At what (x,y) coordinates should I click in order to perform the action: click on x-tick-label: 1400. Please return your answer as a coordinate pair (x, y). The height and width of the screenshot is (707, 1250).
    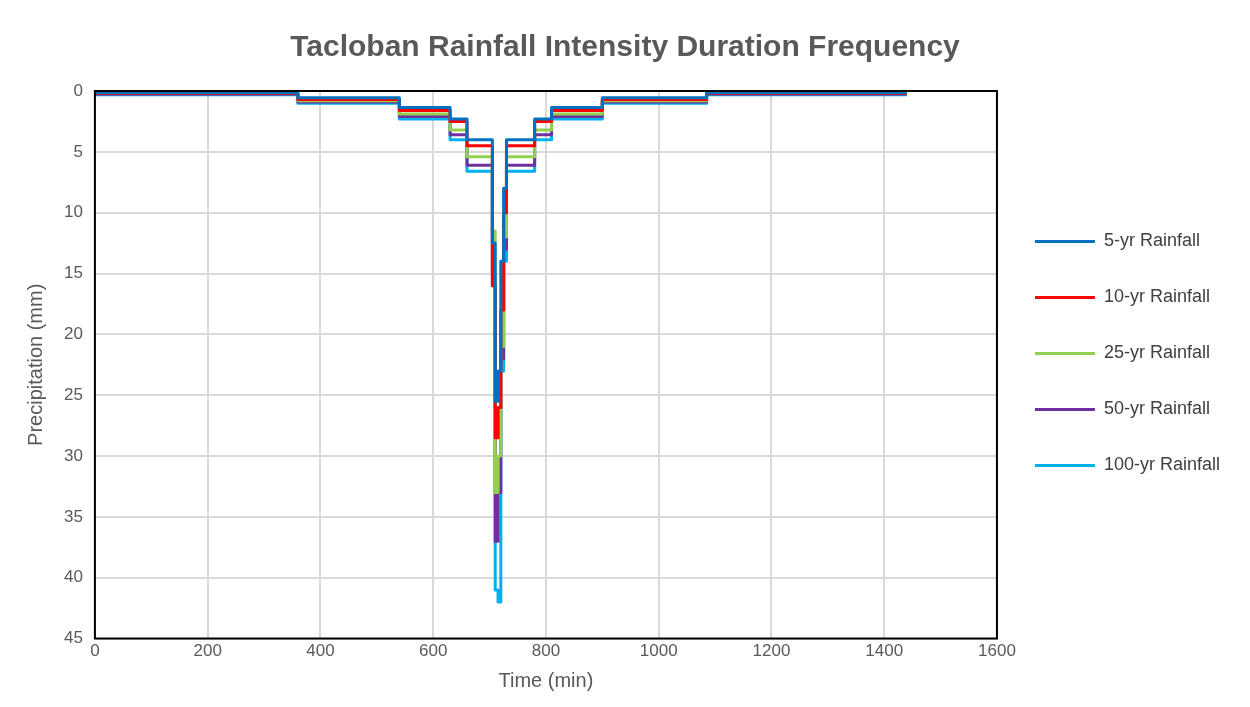
    Looking at the image, I should click on (884, 651).